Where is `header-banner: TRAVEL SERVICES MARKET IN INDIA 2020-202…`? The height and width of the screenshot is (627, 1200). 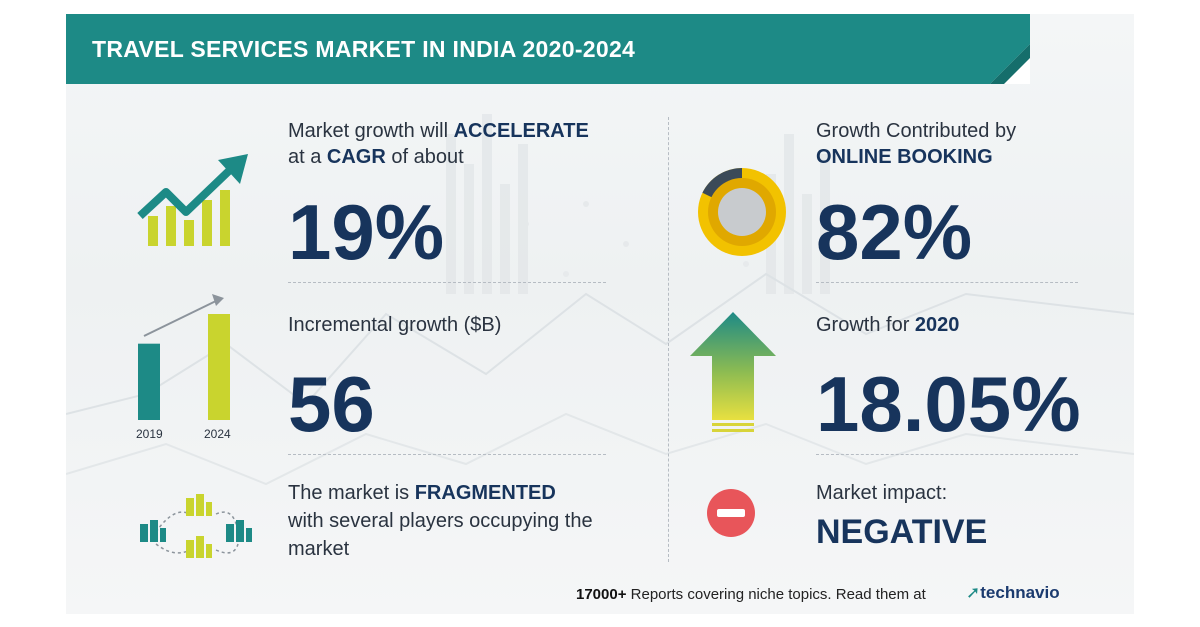
header-banner: TRAVEL SERVICES MARKET IN INDIA 2020-202… is located at coordinates (548, 49).